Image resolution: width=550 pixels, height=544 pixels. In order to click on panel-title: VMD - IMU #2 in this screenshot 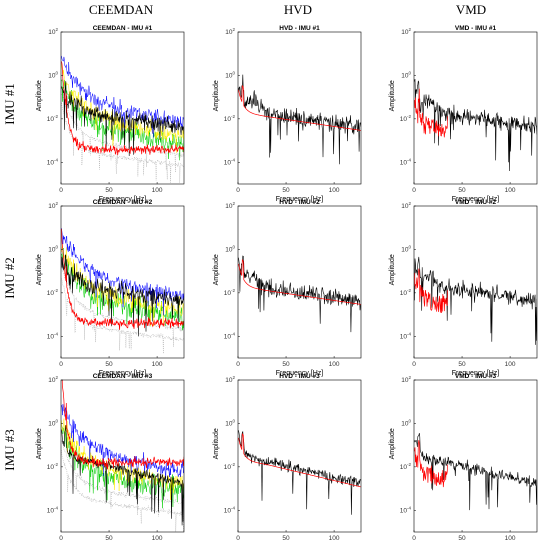, I will do `click(476, 202)`.